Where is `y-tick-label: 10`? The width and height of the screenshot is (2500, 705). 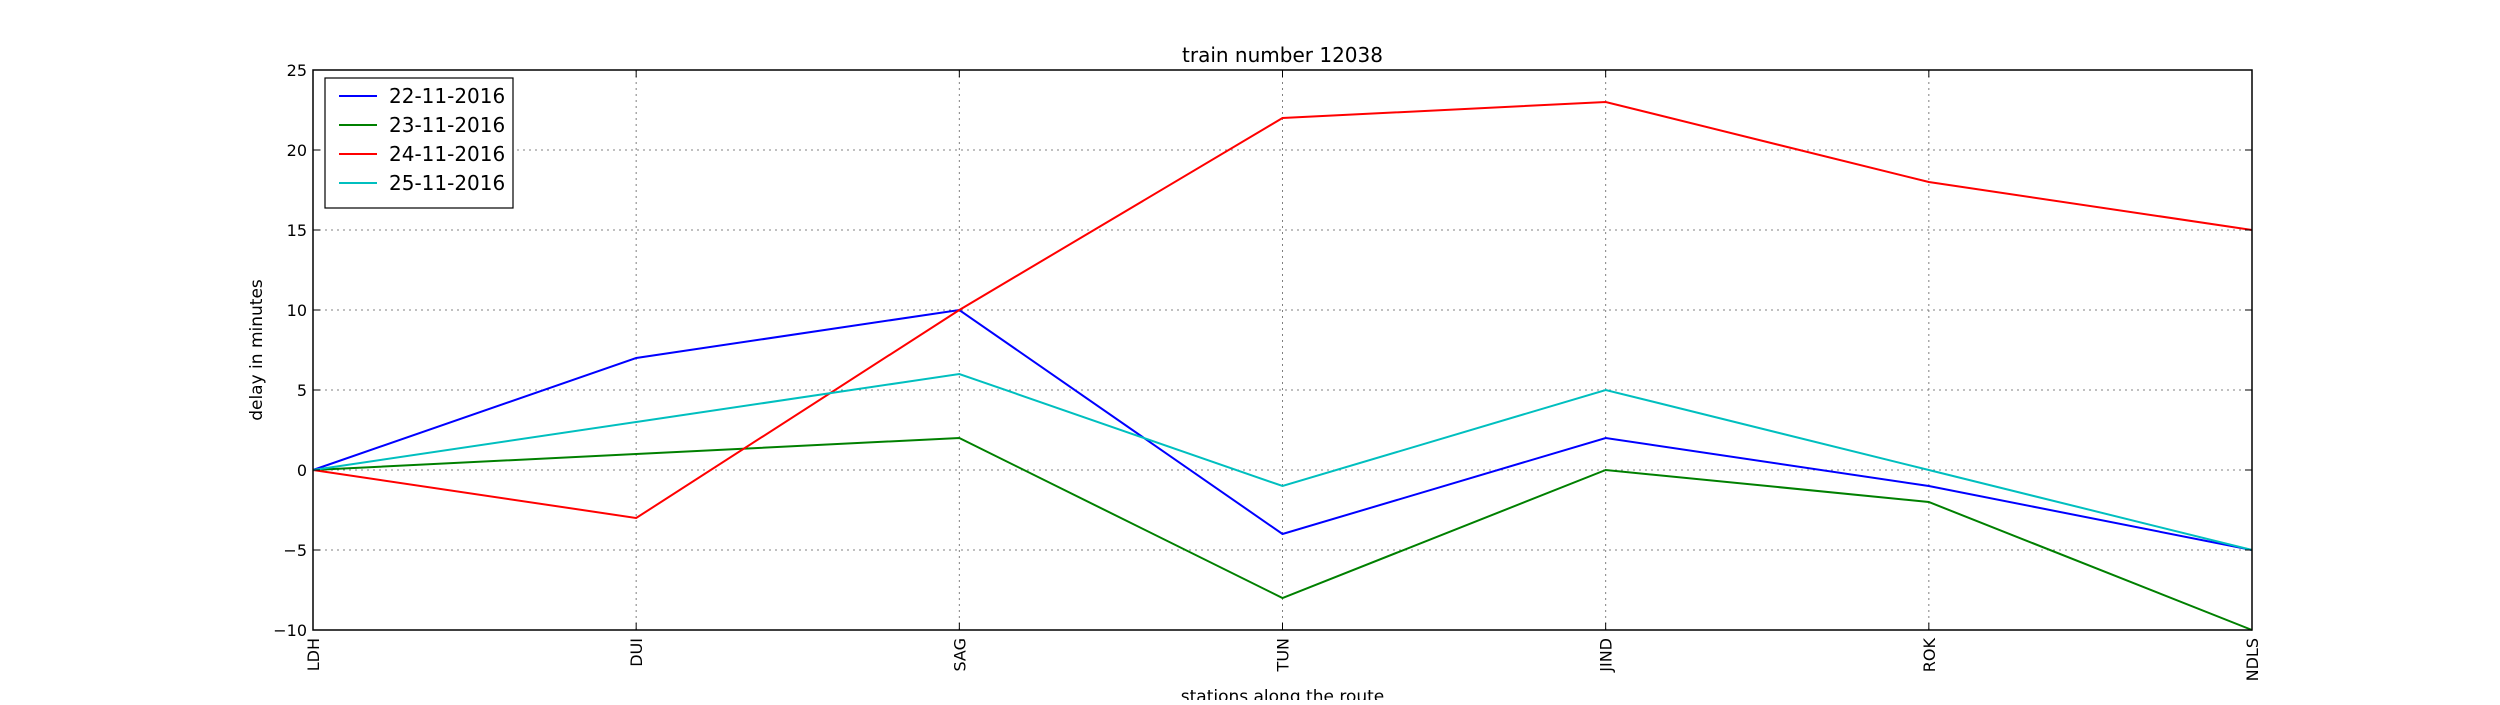 y-tick-label: 10 is located at coordinates (297, 310).